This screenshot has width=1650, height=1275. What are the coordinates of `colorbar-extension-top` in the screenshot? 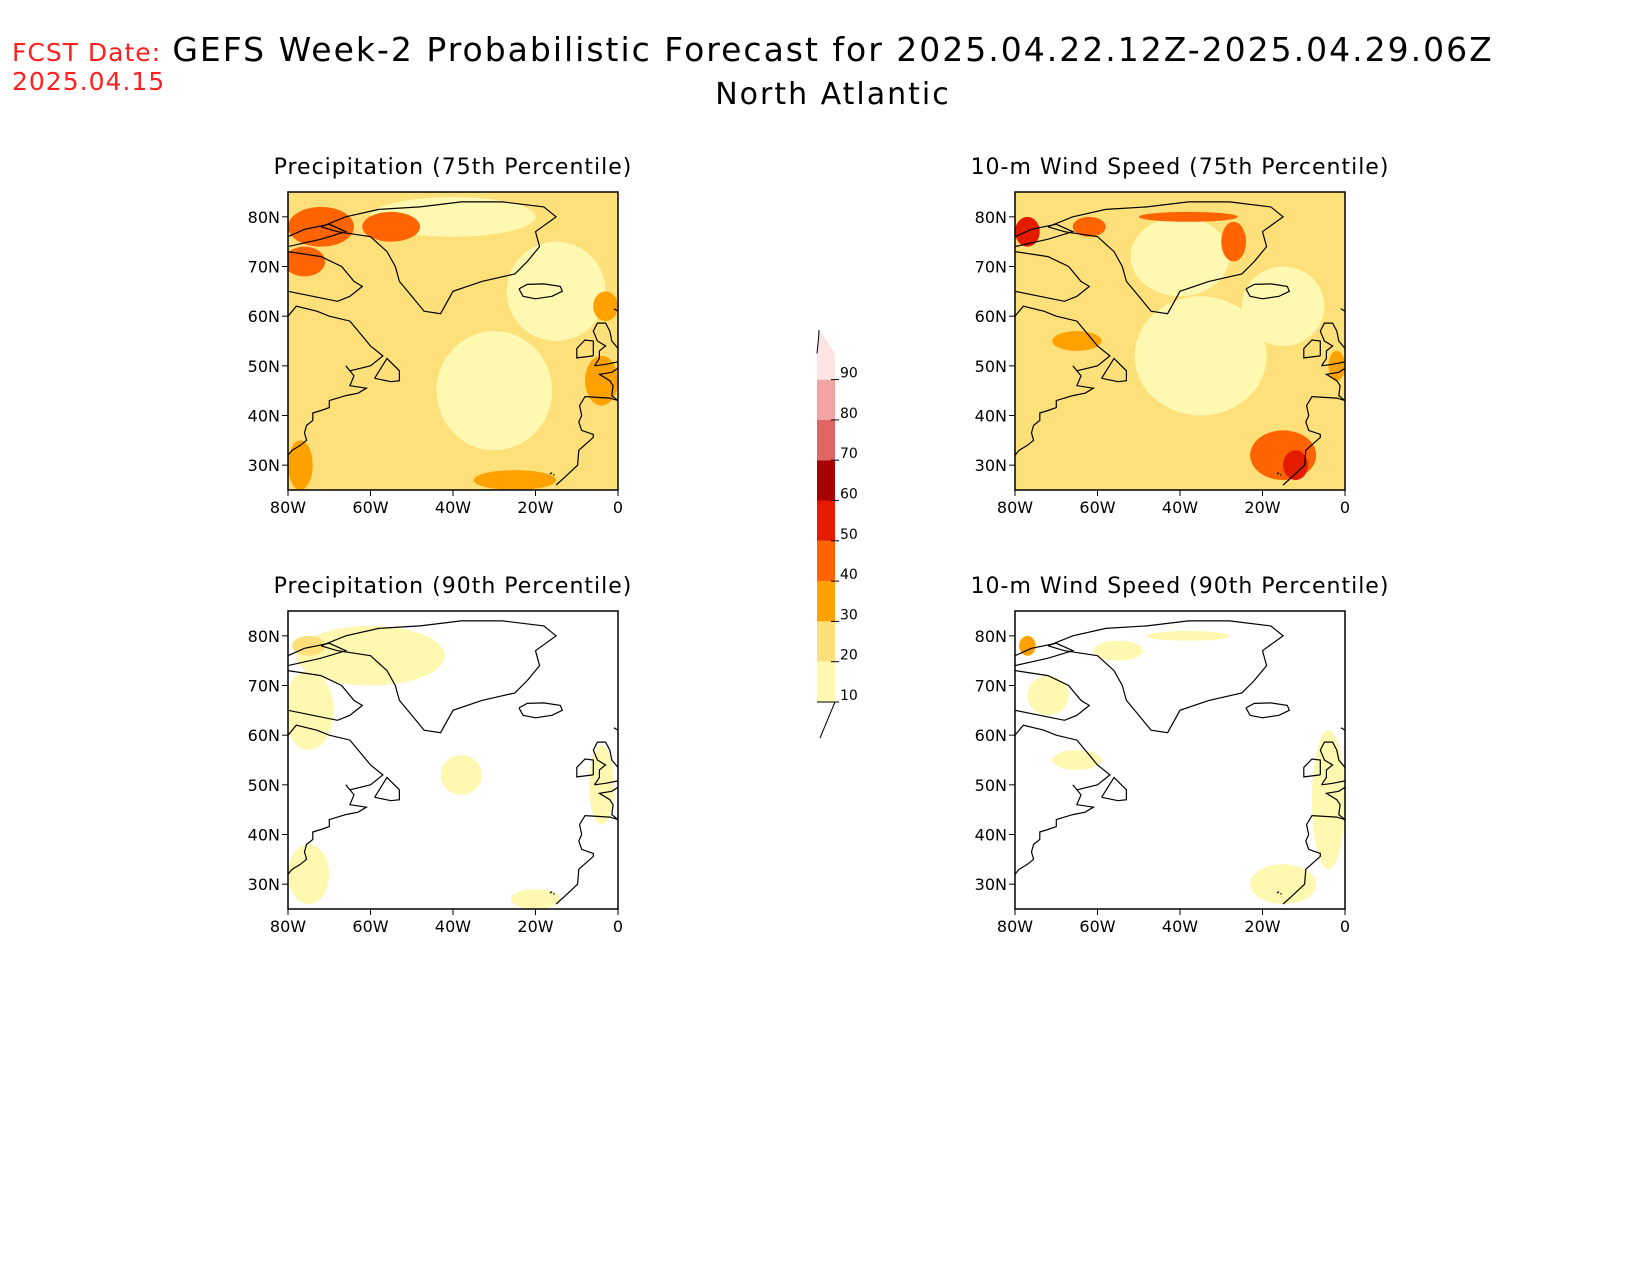 It's located at (818, 341).